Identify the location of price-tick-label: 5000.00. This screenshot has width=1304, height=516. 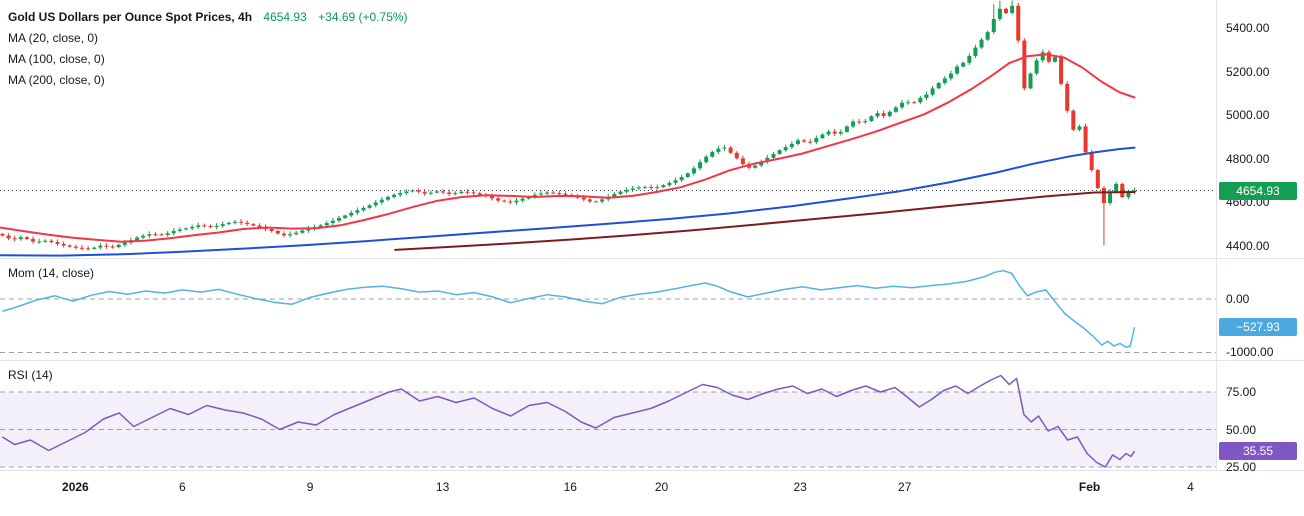
(1248, 115).